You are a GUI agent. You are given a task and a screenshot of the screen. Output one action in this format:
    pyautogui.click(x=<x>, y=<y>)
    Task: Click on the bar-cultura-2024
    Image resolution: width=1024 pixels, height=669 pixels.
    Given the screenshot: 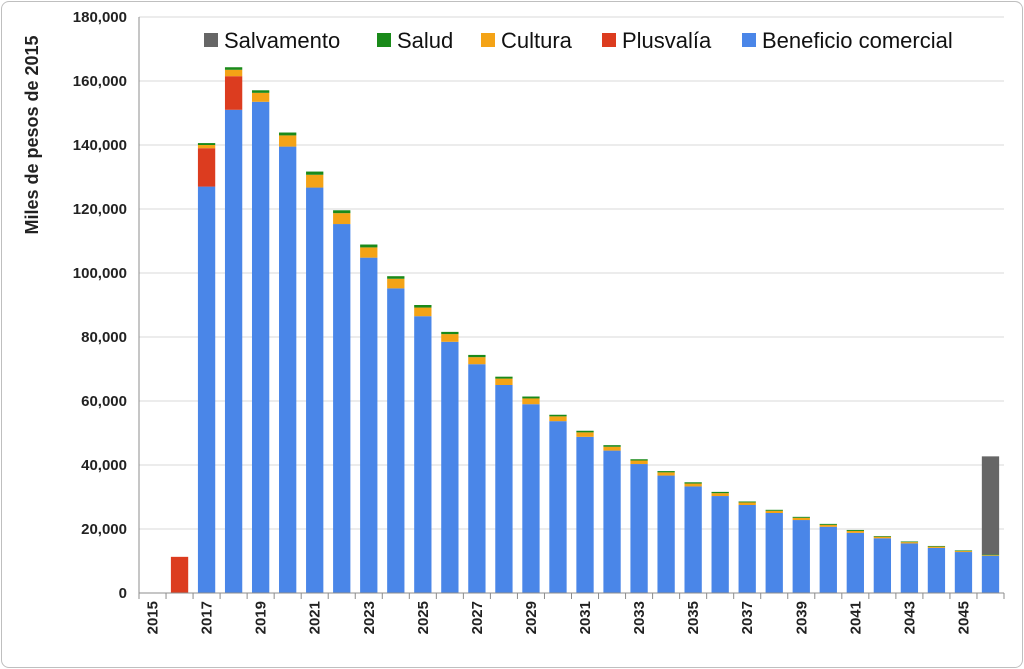 What is the action you would take?
    pyautogui.click(x=396, y=283)
    